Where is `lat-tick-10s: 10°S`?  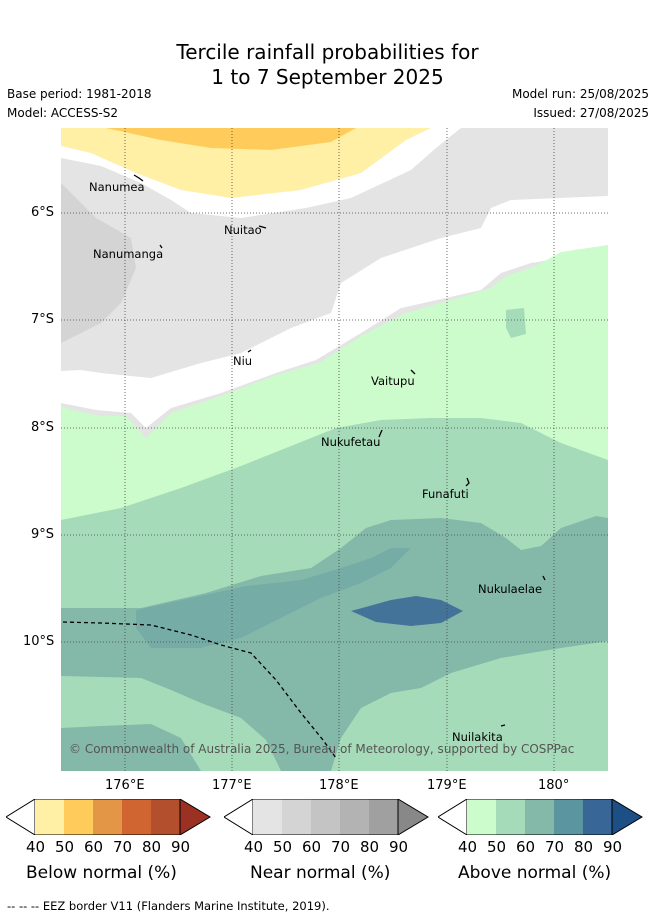 lat-tick-10s: 10°S is located at coordinates (39, 641).